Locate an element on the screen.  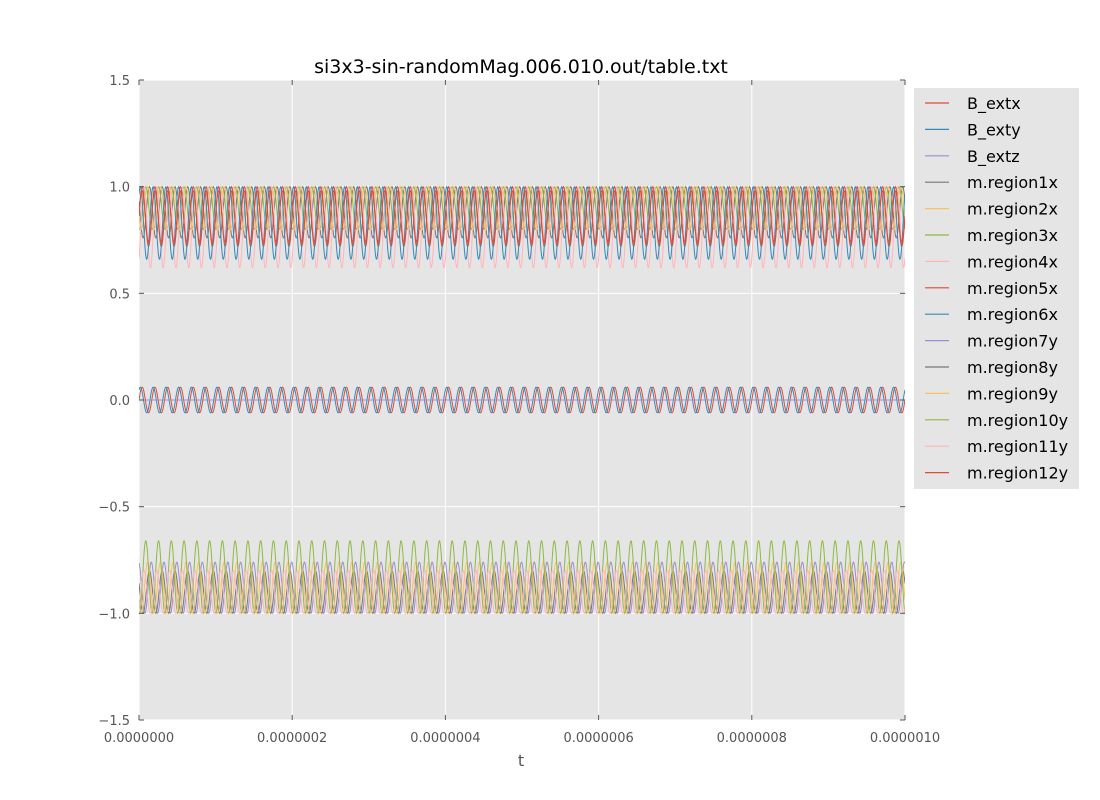
x-axis-label: t is located at coordinates (521, 760).